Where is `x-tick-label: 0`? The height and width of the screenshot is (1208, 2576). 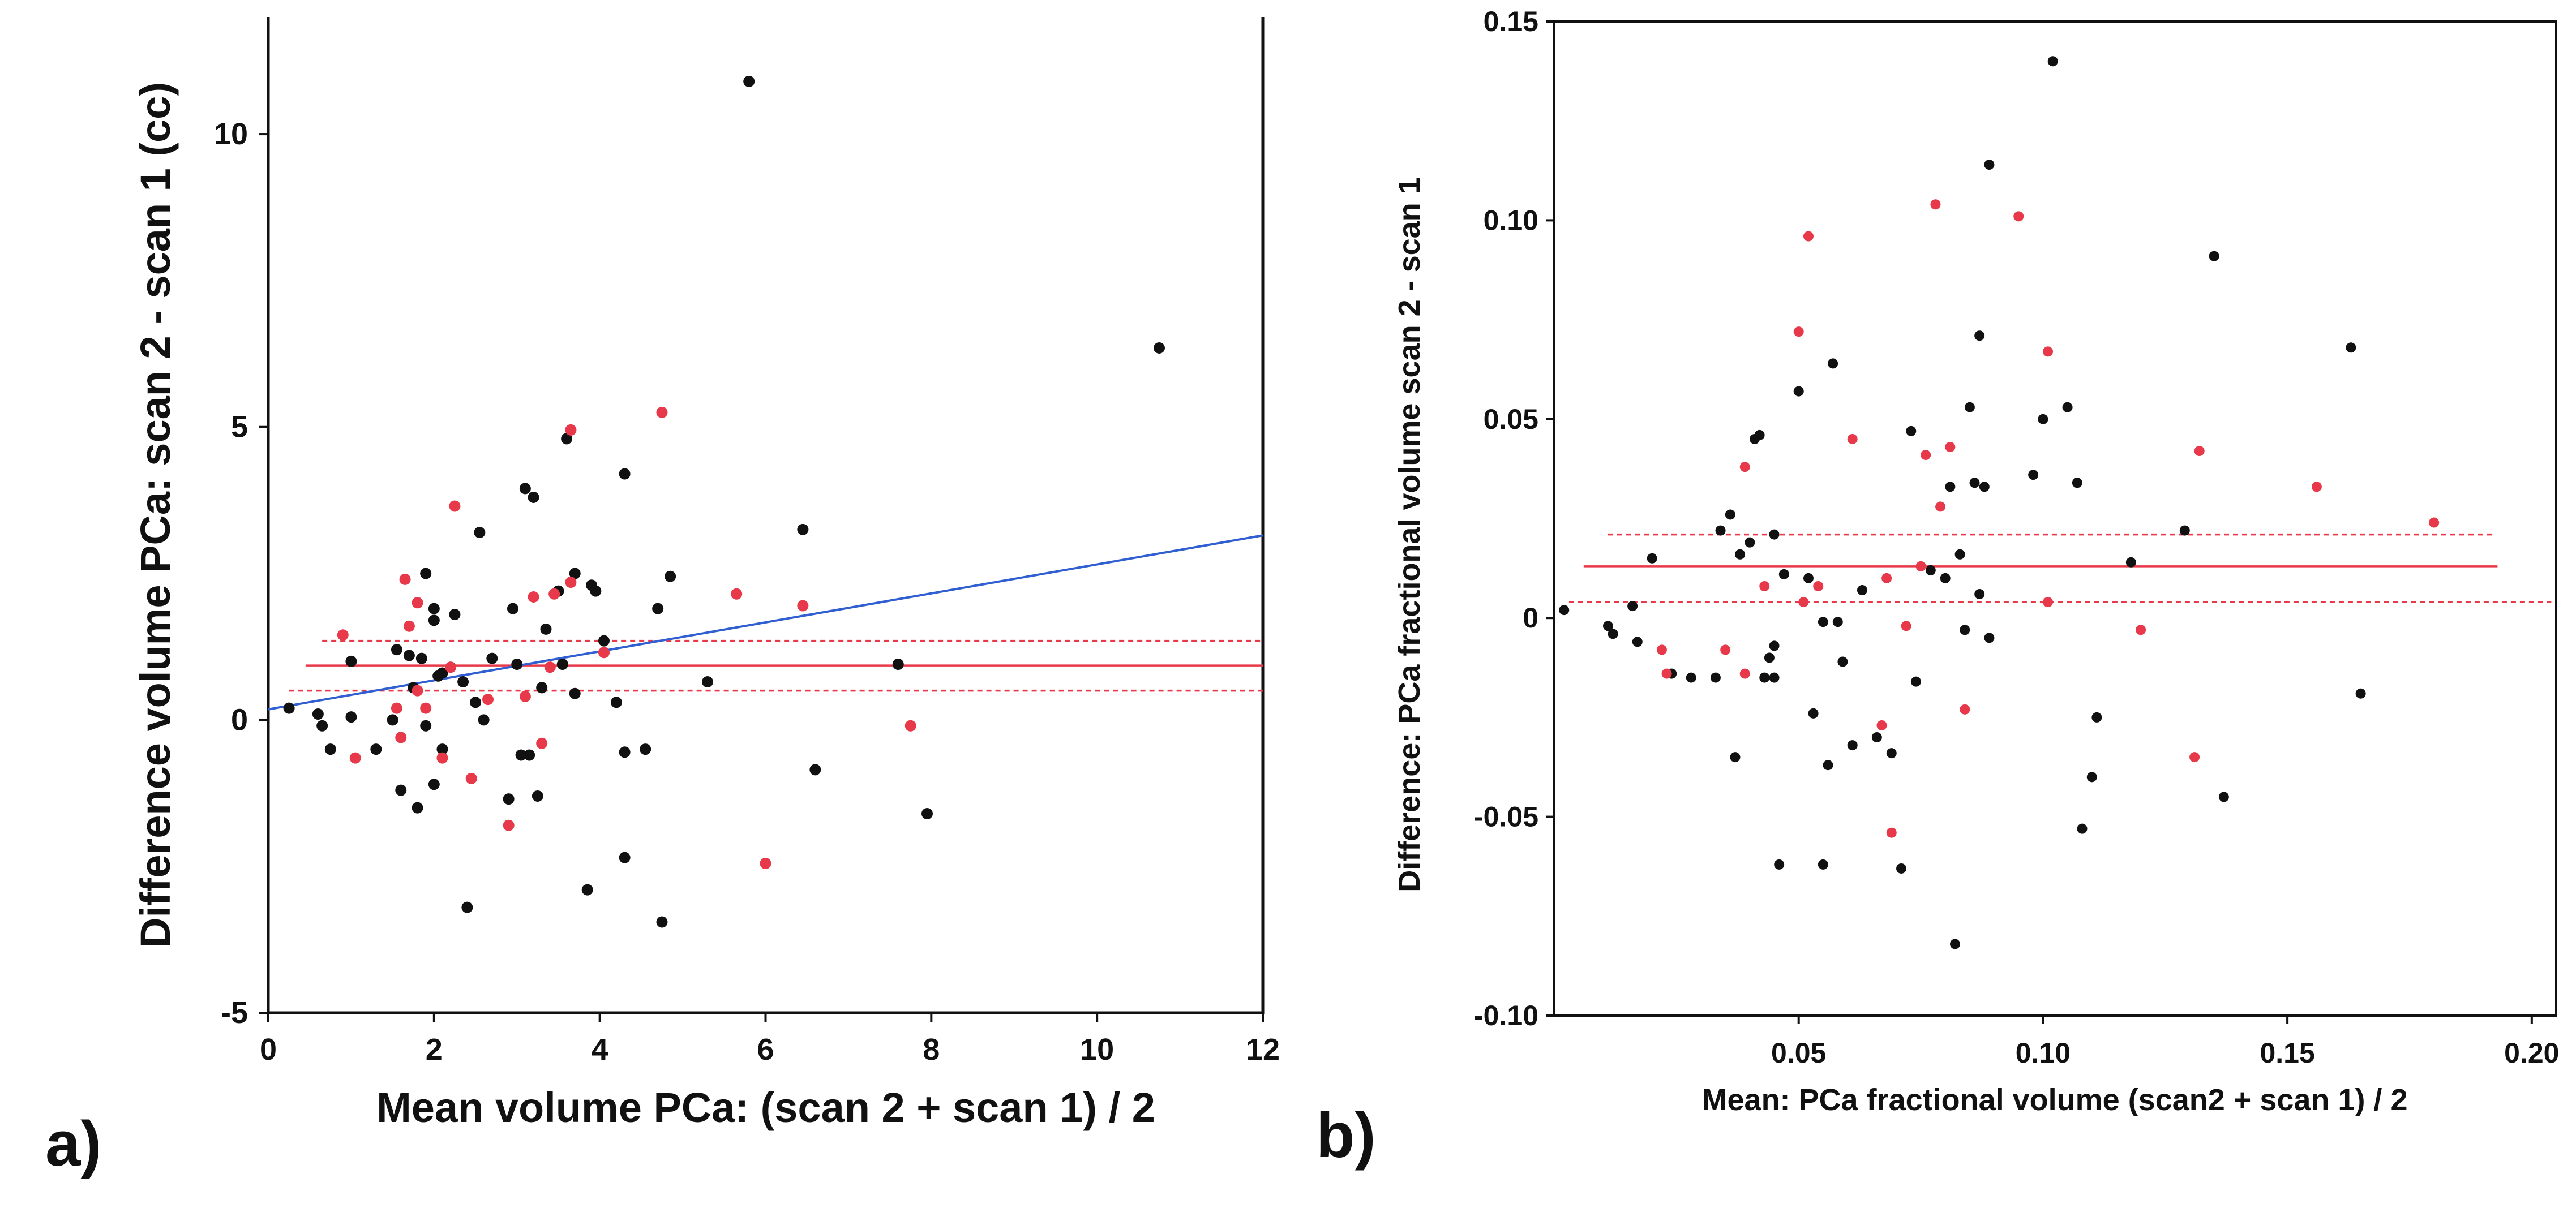 x-tick-label: 0 is located at coordinates (268, 1050).